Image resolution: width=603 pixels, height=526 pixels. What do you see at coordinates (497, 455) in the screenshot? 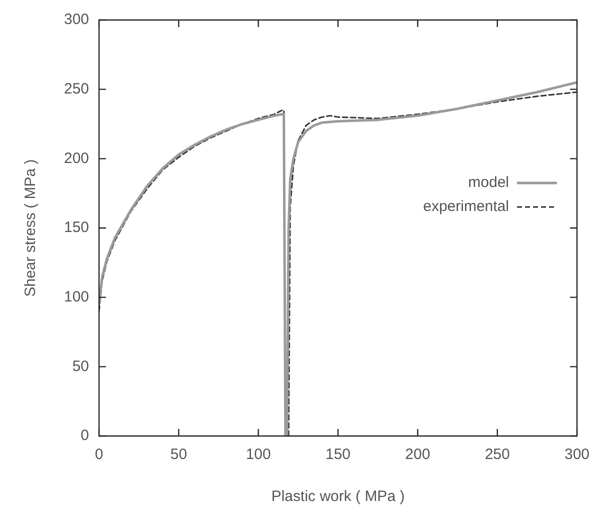
I see `x-tick-label: 250` at bounding box center [497, 455].